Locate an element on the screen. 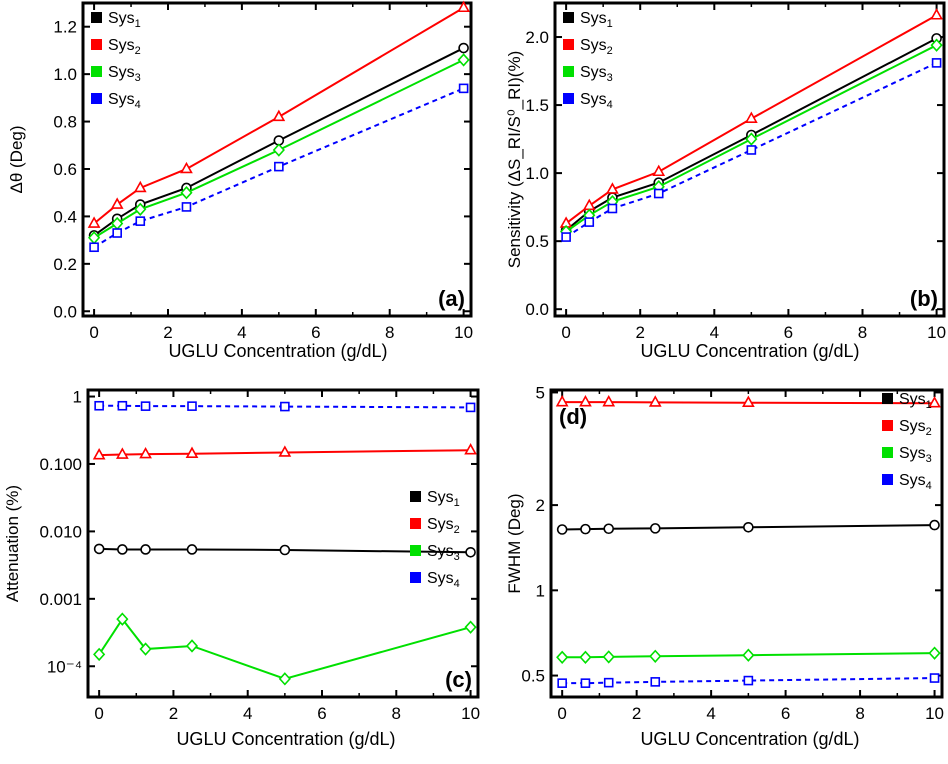 This screenshot has height=764, width=948. y-tick-label: 5 is located at coordinates (540, 392).